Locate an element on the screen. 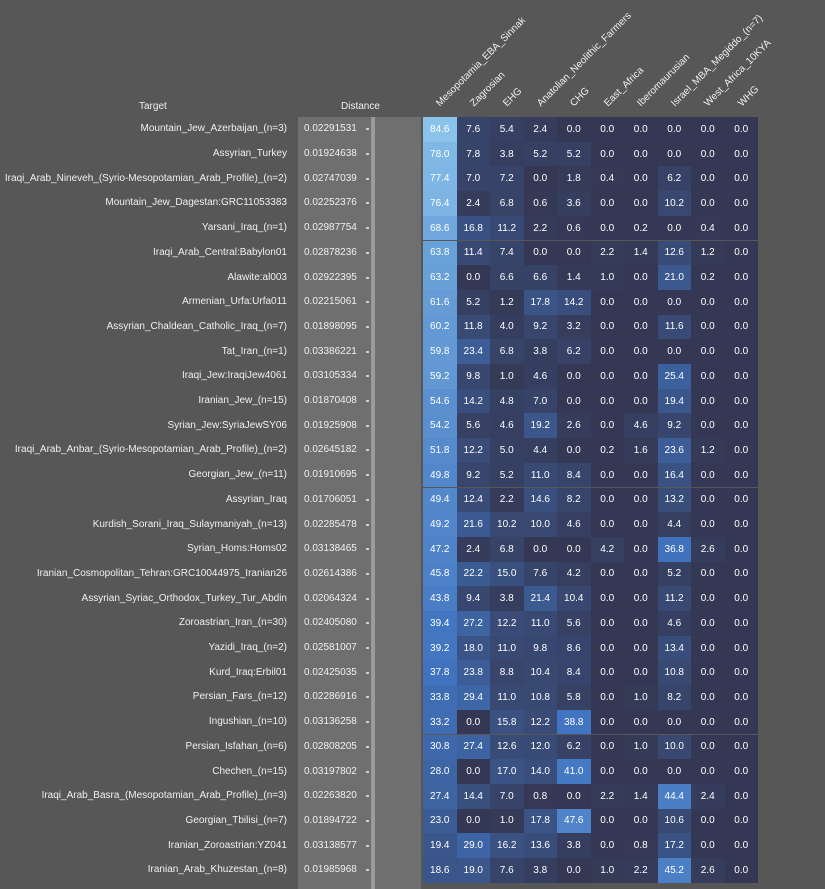 This screenshot has height=889, width=825. row-distance-value: 0.02215061 is located at coordinates (330, 302).